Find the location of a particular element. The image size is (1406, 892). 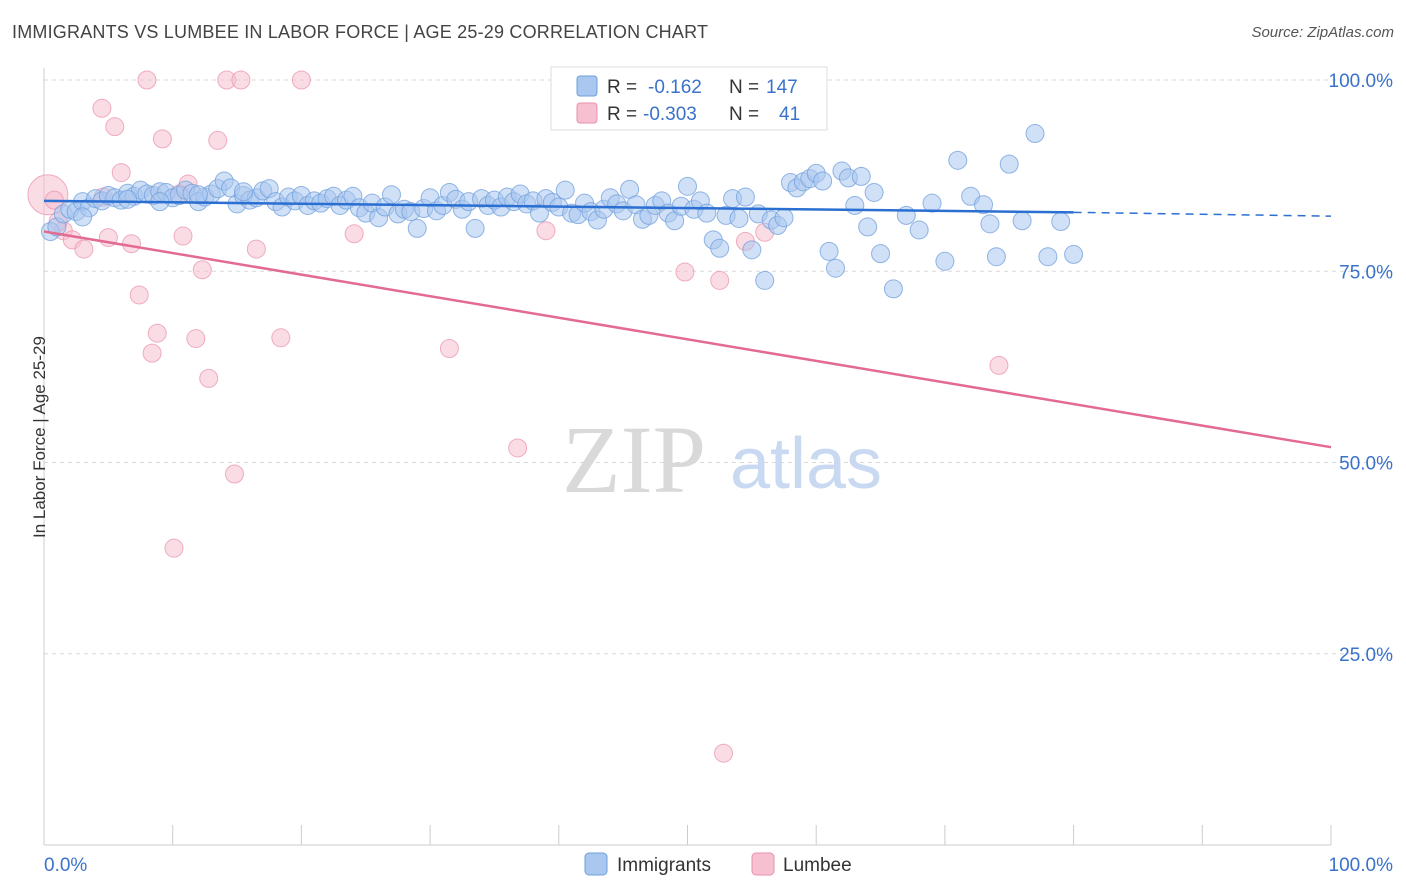

x-tick-label-1: 100.0% is located at coordinates (1361, 865).